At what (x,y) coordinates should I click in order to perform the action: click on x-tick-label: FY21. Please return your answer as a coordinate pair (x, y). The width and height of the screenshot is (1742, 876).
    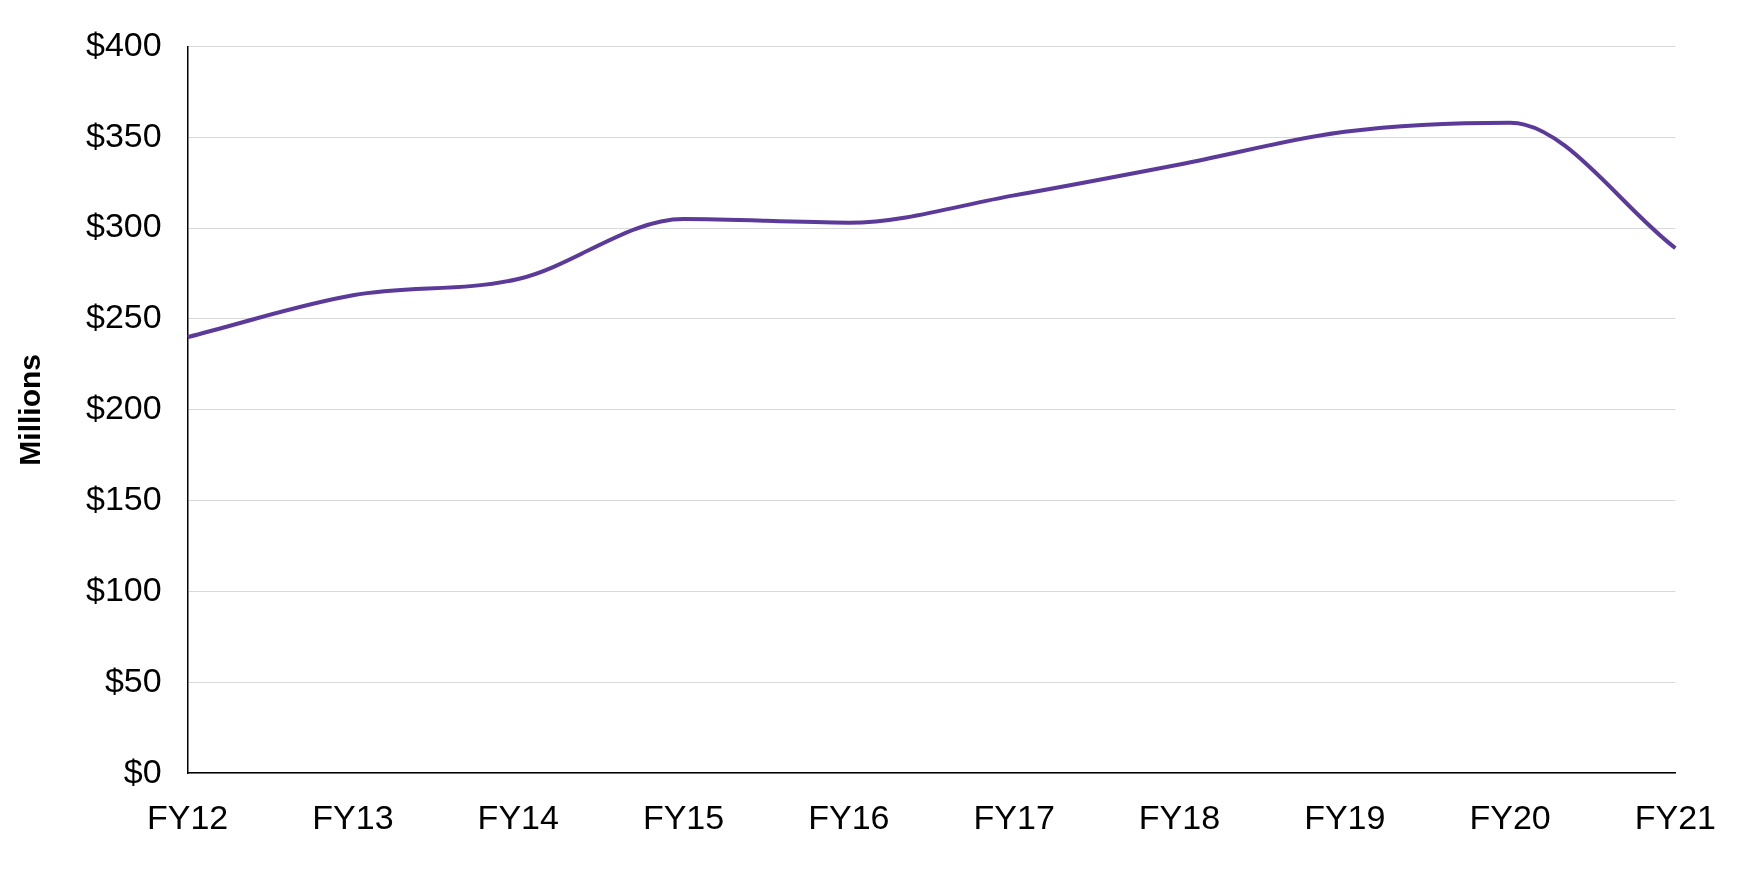
    Looking at the image, I should click on (1675, 816).